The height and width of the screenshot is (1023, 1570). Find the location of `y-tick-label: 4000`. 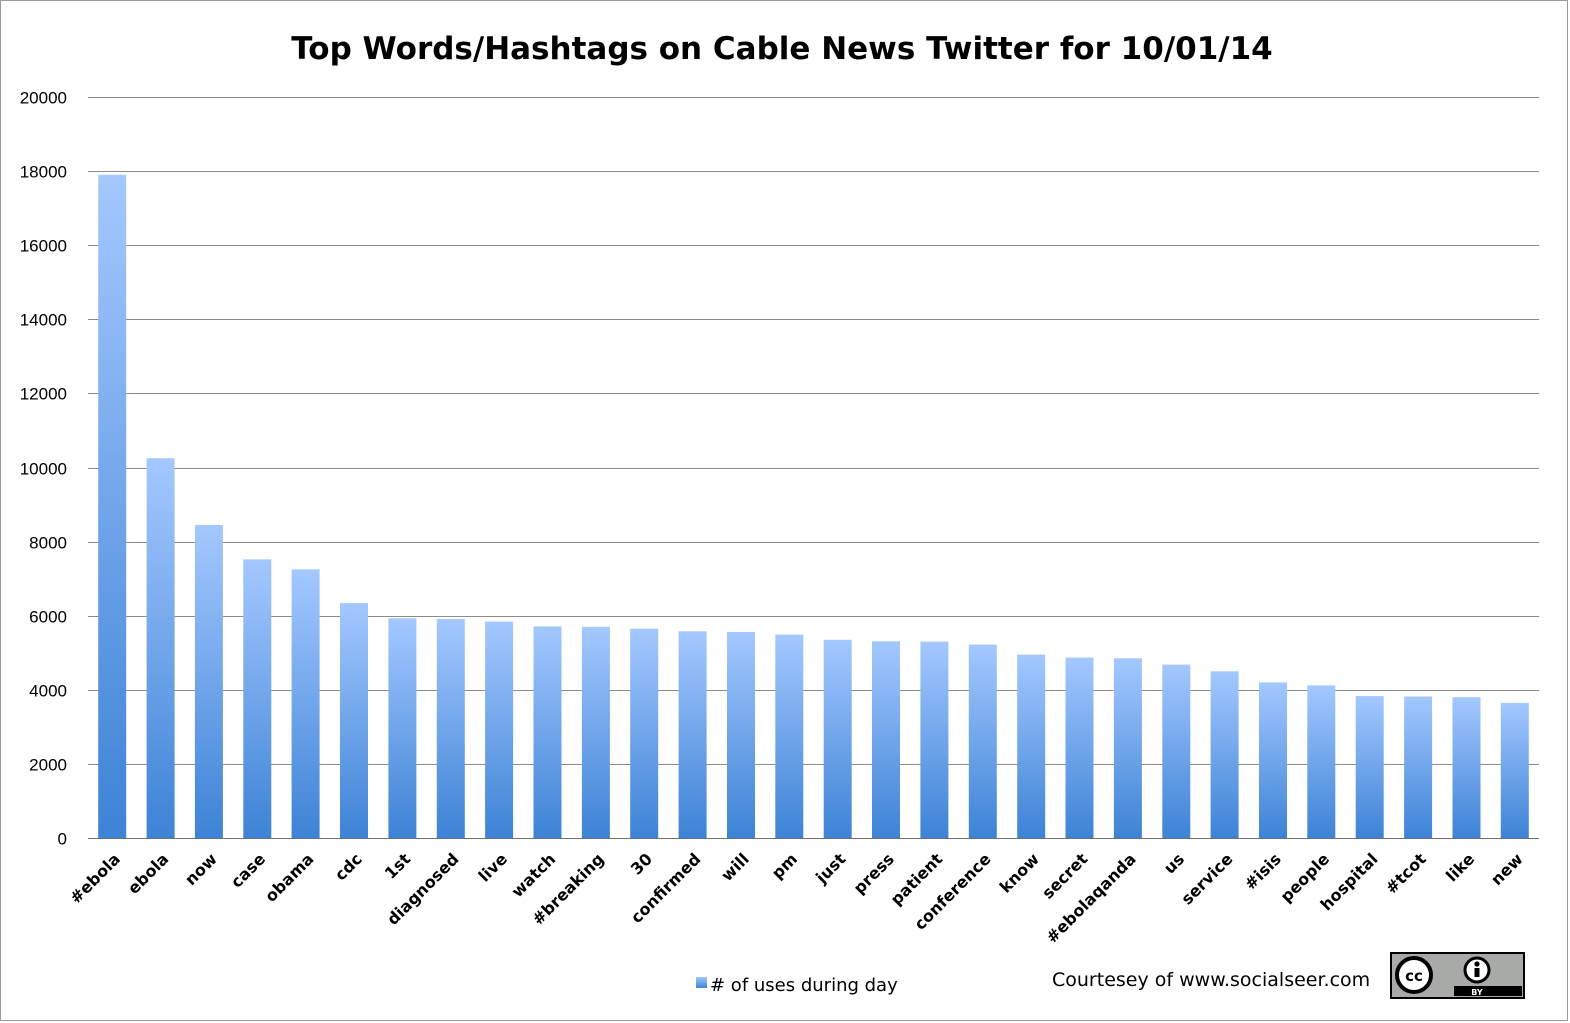

y-tick-label: 4000 is located at coordinates (48, 691).